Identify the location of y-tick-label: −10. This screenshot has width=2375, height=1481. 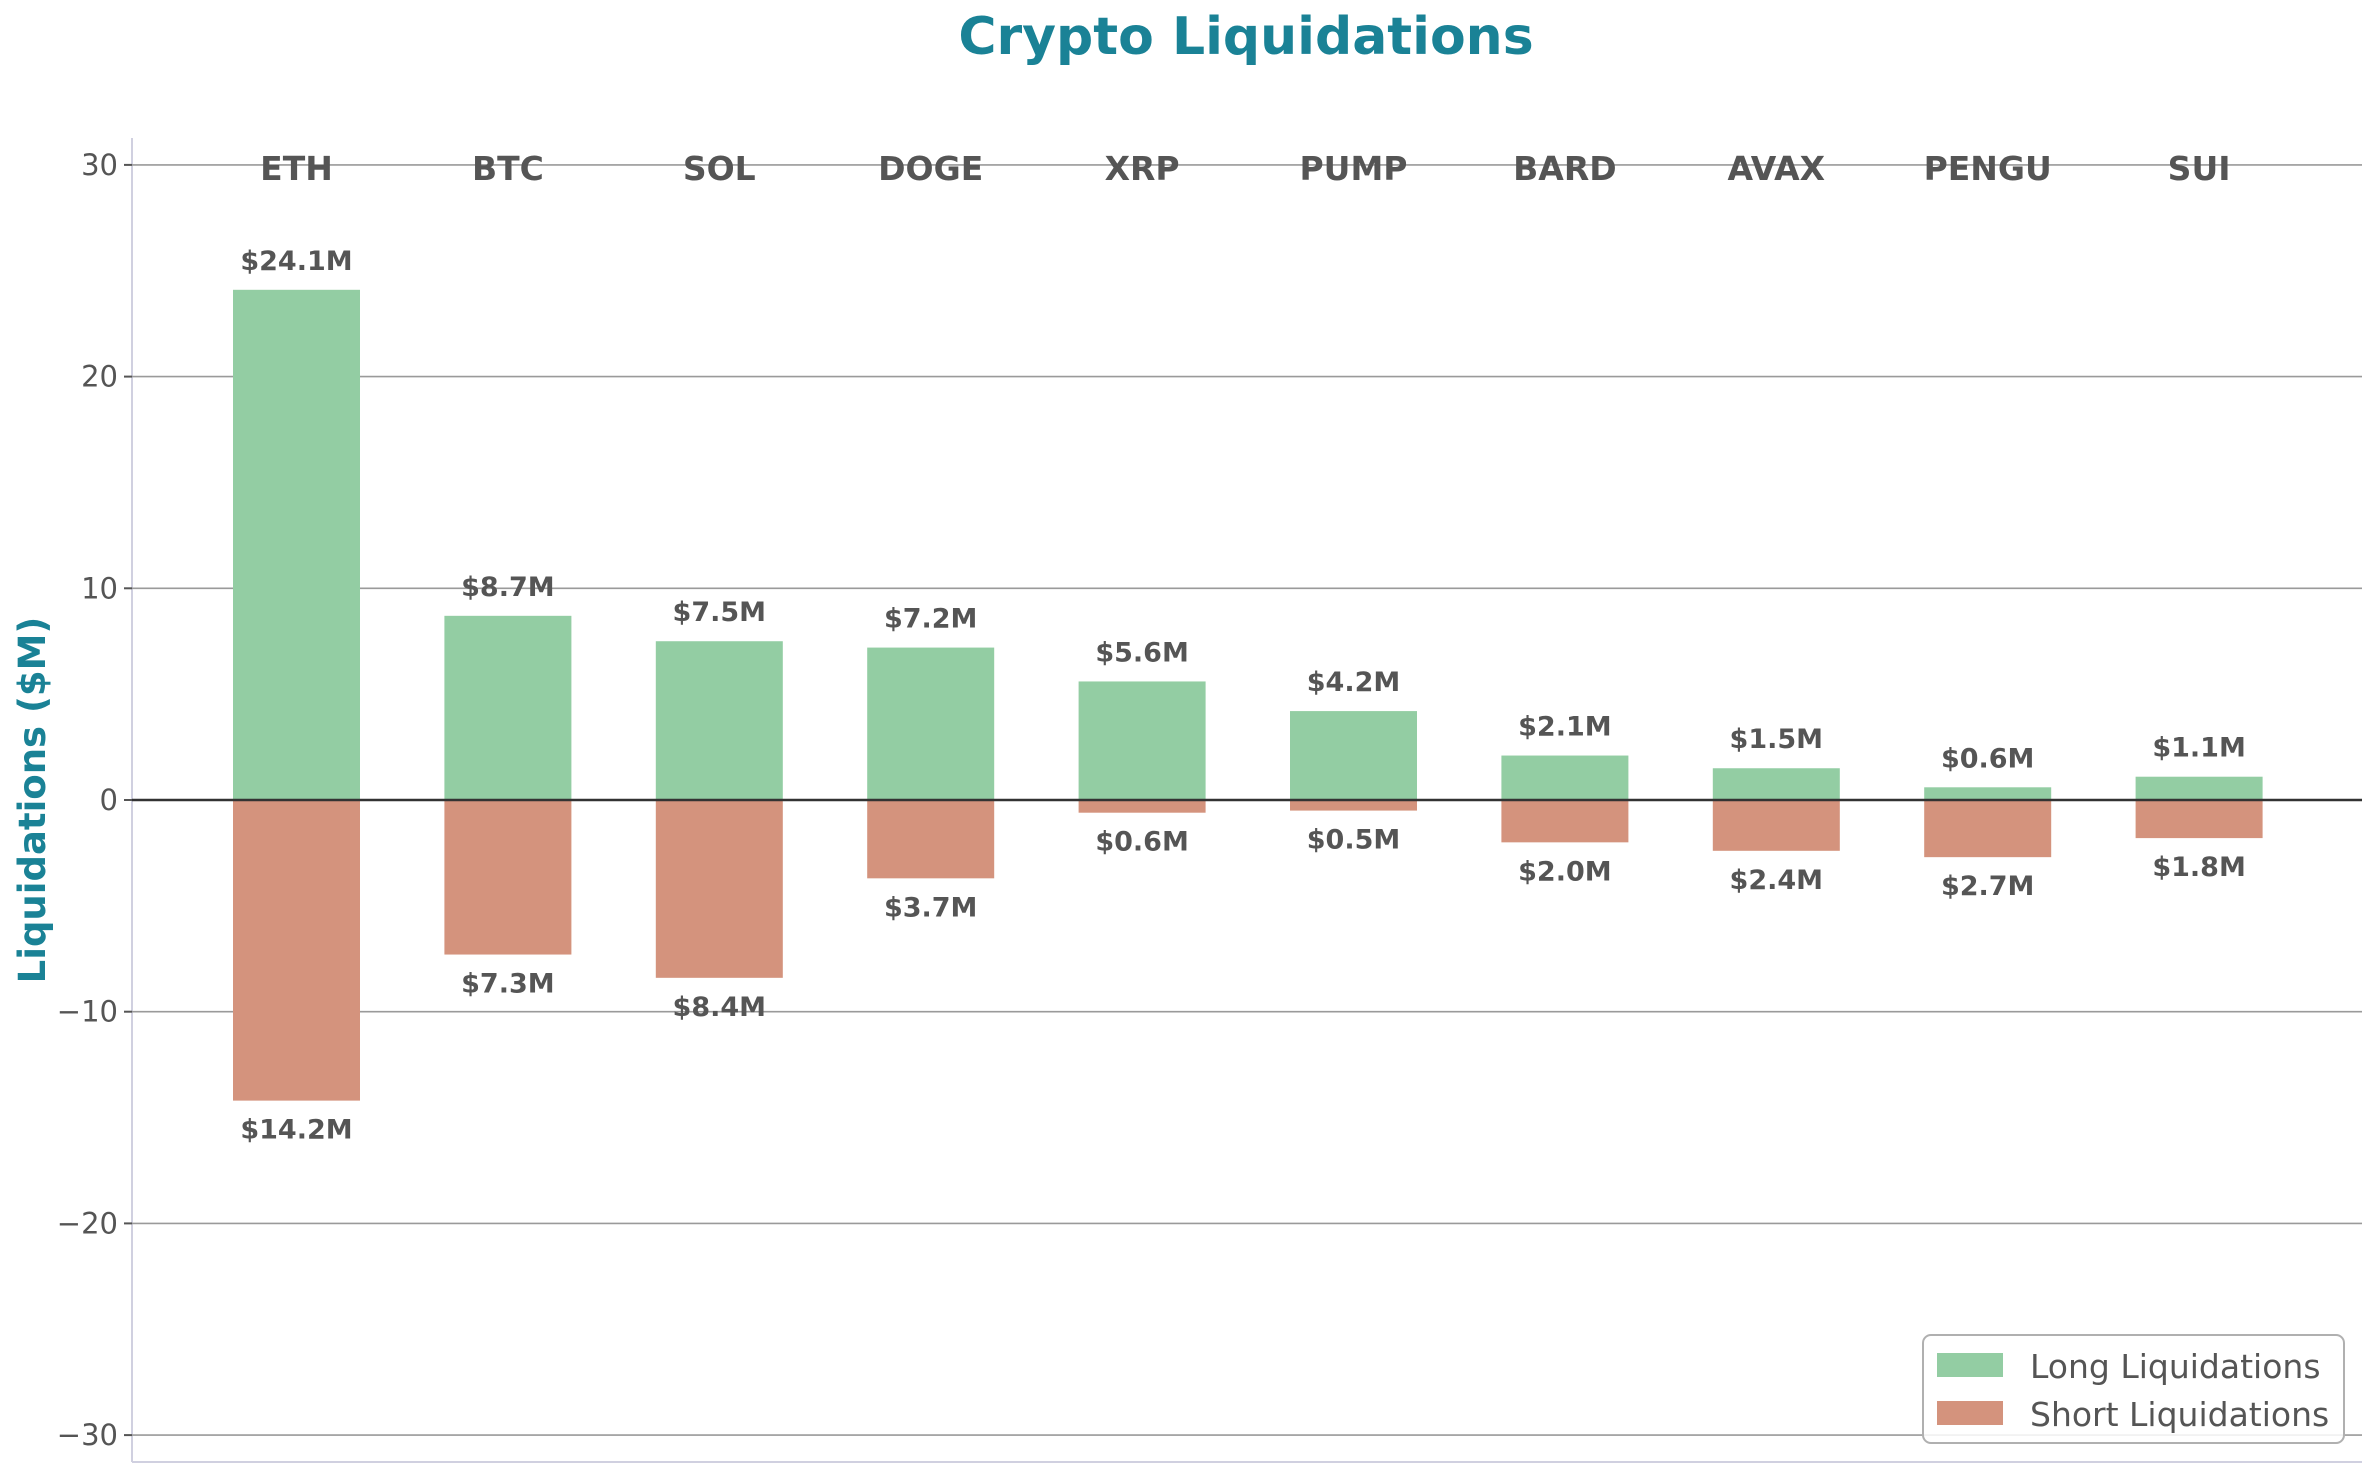
(87, 1012).